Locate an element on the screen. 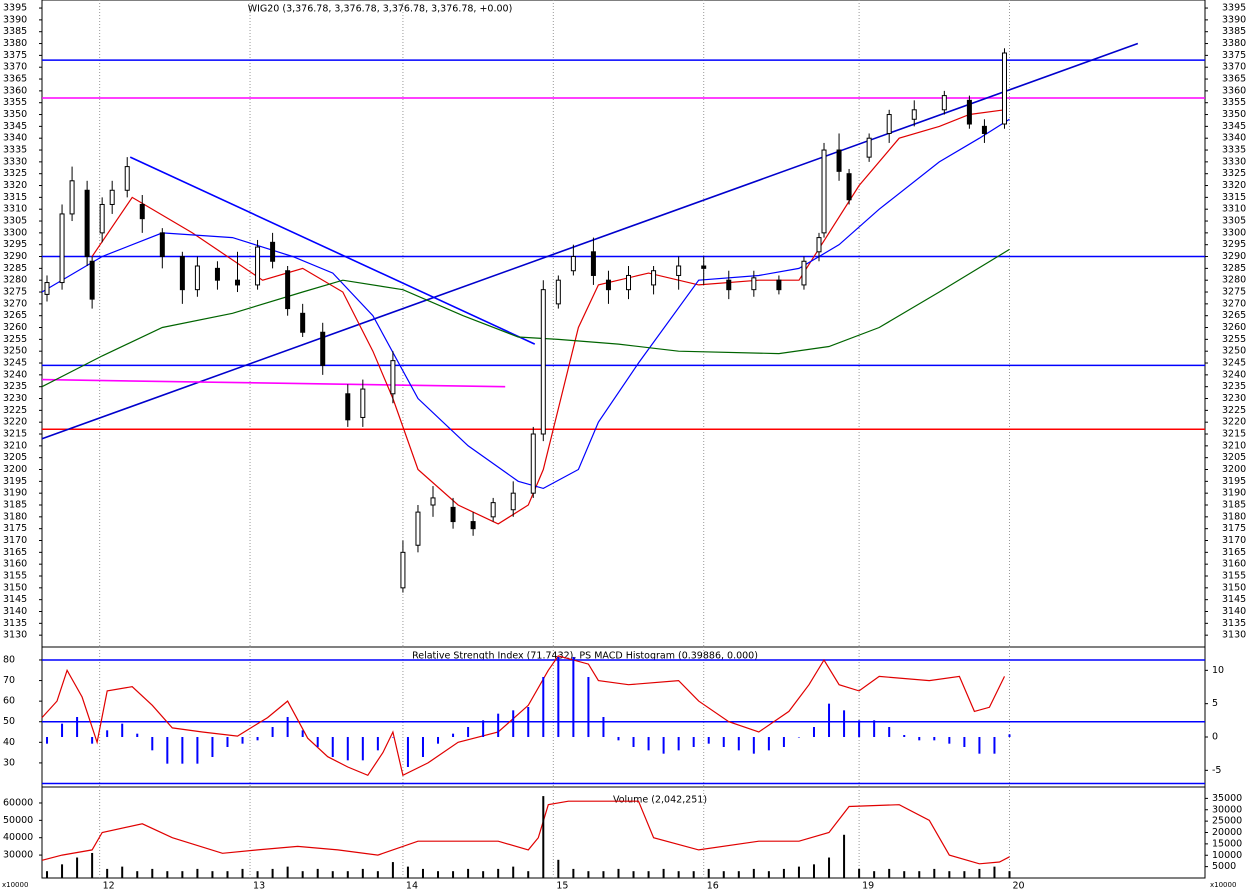 This screenshot has width=1250, height=894. y-tick-label-right: 3325 is located at coordinates (1234, 173).